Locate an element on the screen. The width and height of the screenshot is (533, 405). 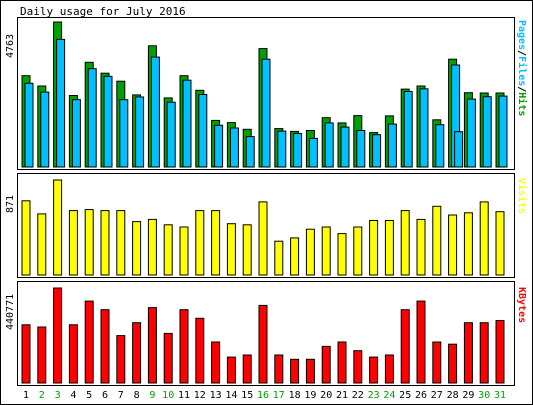
legend-files: Files is located at coordinates (522, 71).